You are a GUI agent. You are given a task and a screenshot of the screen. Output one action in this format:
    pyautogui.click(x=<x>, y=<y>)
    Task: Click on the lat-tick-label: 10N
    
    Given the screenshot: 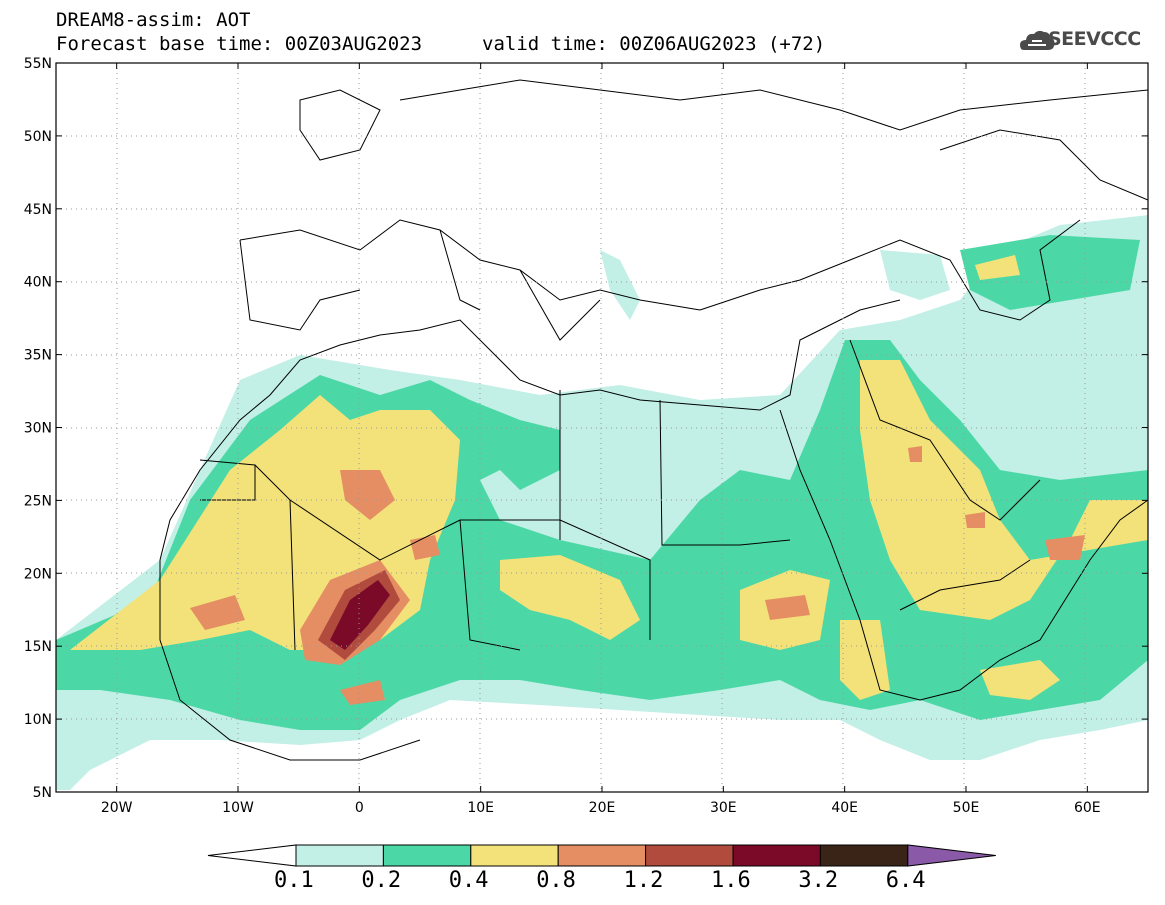 What is the action you would take?
    pyautogui.click(x=38, y=720)
    